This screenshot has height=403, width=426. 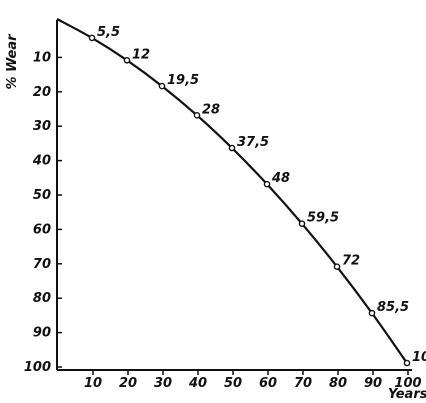 What do you see at coordinates (323, 218) in the screenshot?
I see `data-label: 59,5` at bounding box center [323, 218].